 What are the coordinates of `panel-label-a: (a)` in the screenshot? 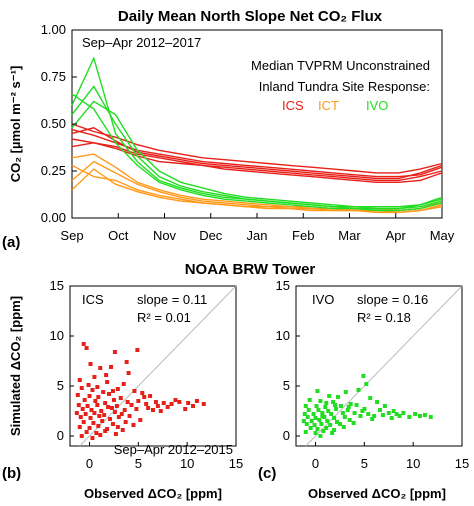 It's located at (11, 242).